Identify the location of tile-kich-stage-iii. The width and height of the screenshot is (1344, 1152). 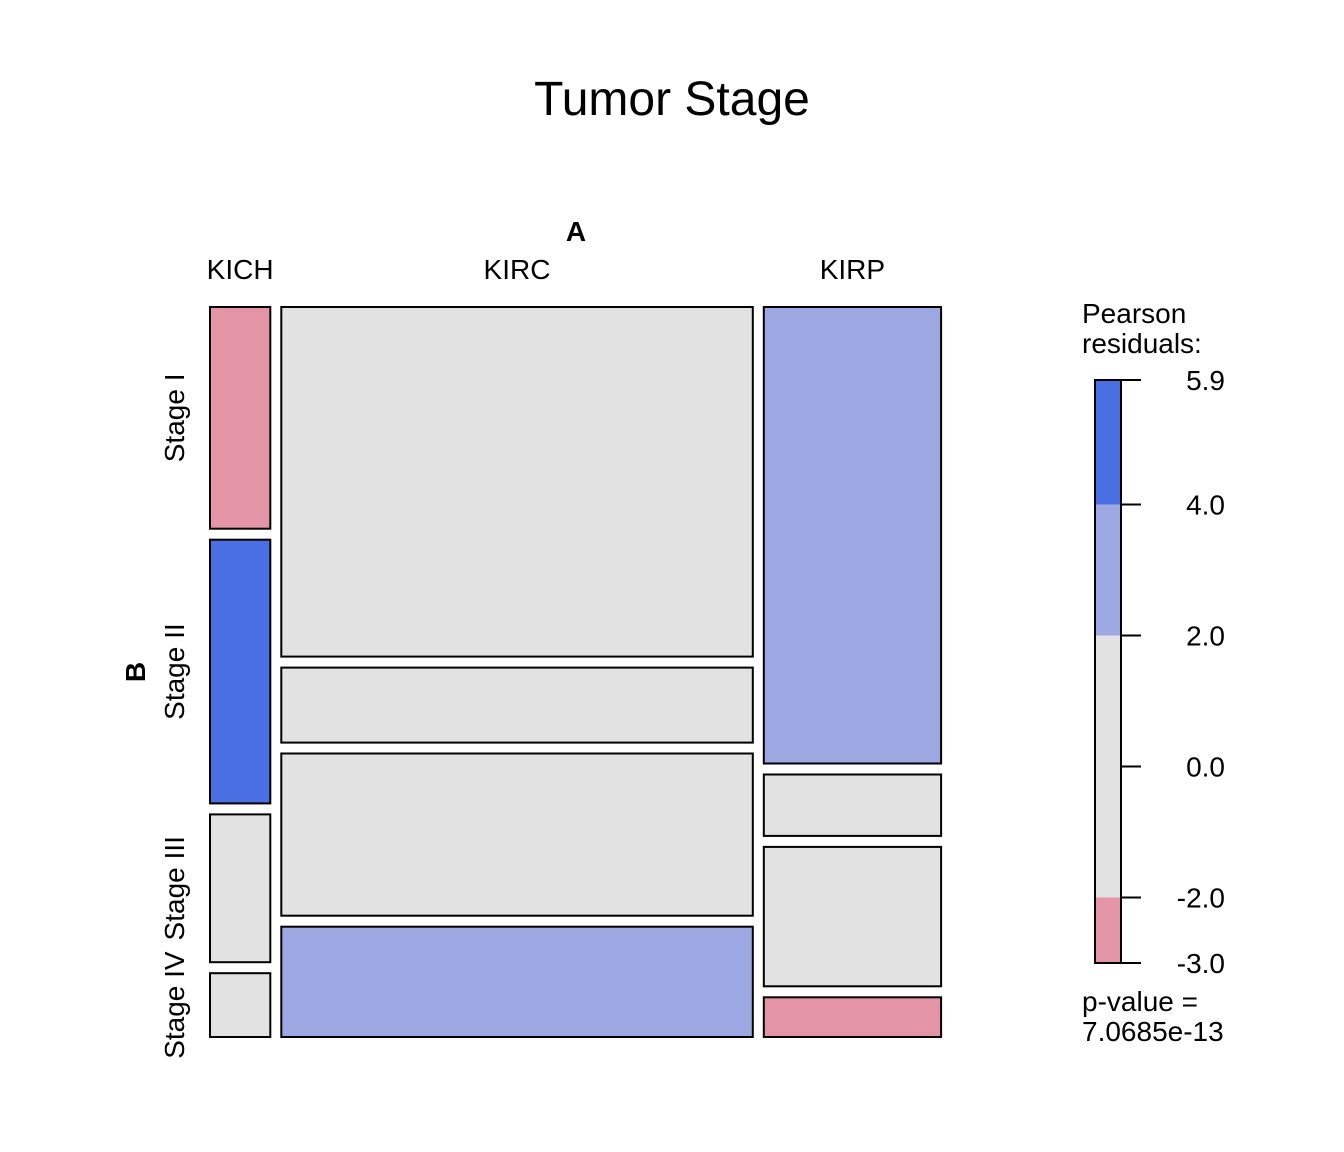
(240, 888).